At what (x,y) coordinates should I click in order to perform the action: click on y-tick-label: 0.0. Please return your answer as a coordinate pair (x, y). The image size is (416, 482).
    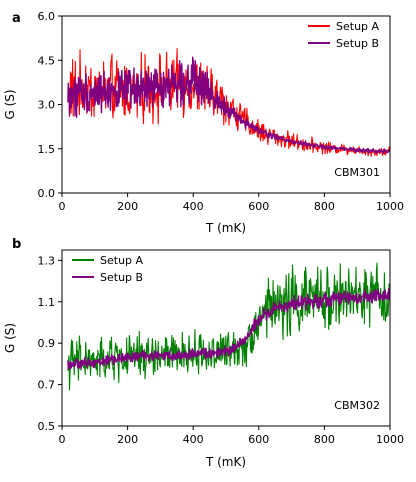
    Looking at the image, I should click on (47, 193).